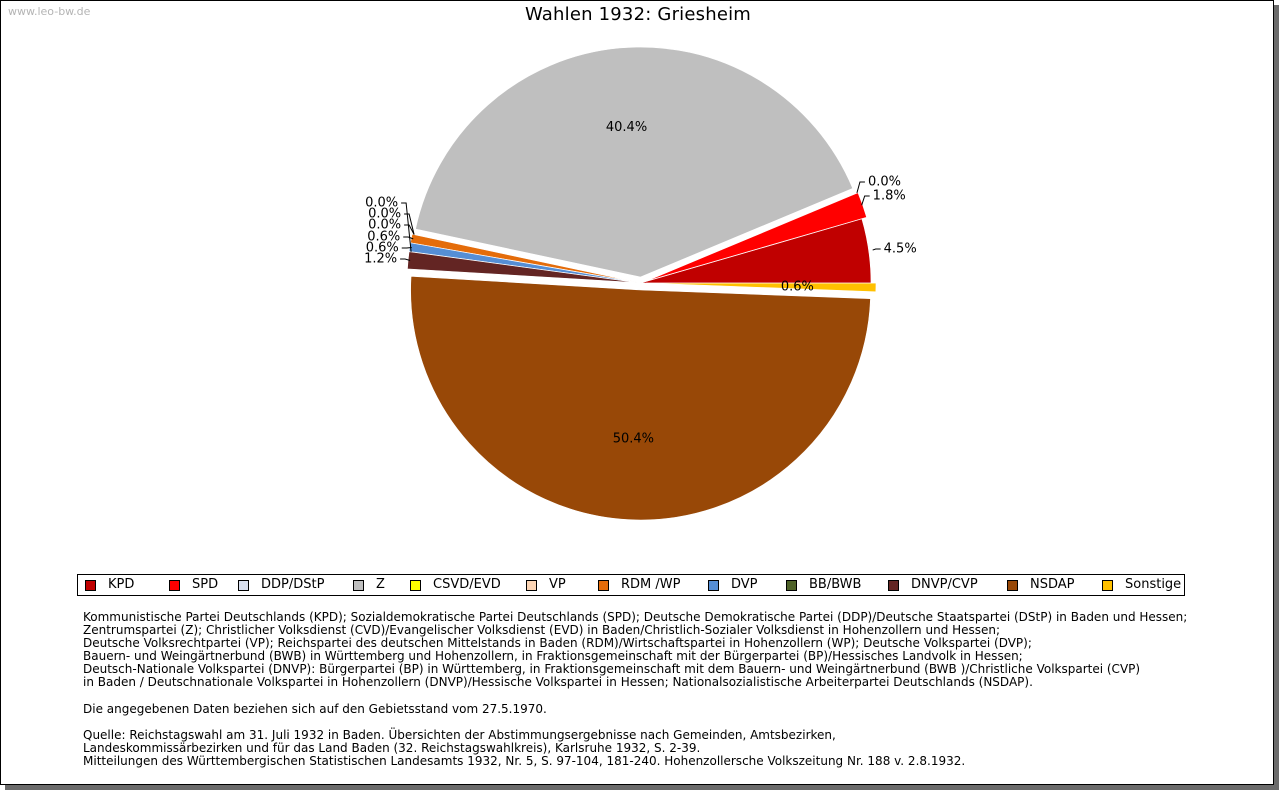  What do you see at coordinates (640, 398) in the screenshot?
I see `pie-slice-nsdap` at bounding box center [640, 398].